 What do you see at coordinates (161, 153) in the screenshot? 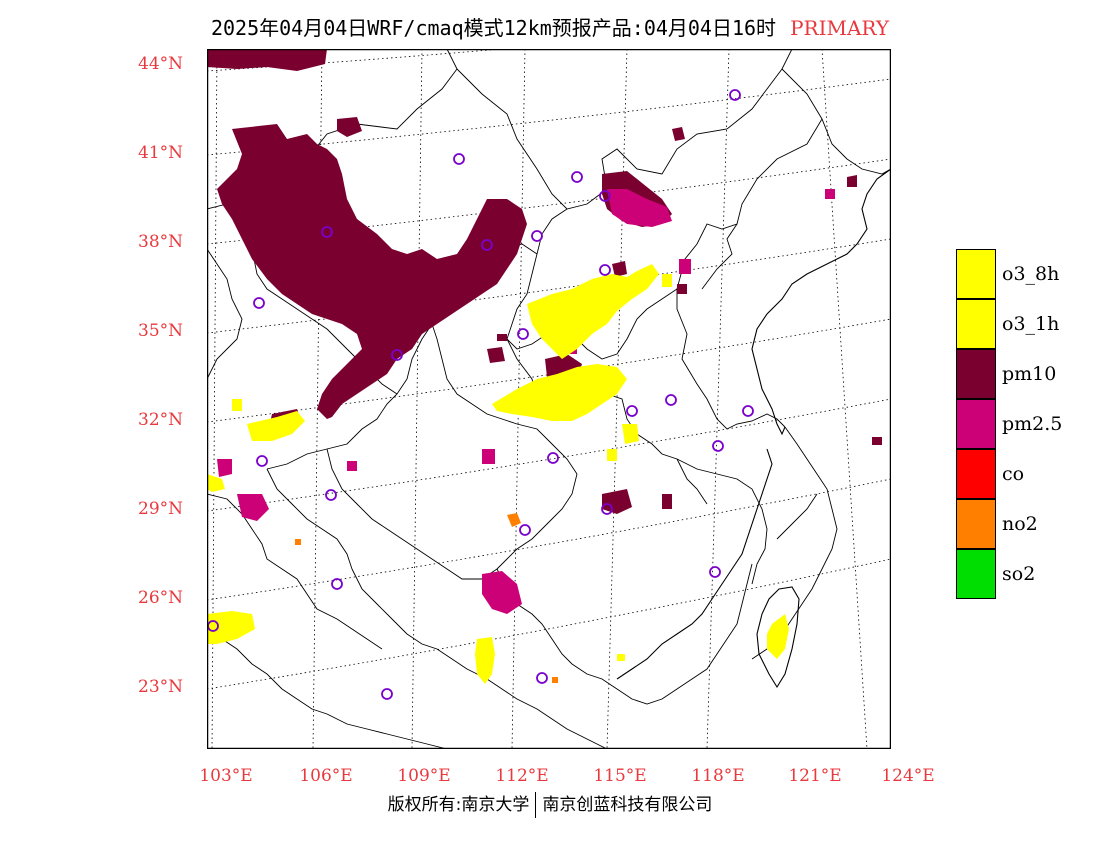
I see `lat-label-41: 41°N` at bounding box center [161, 153].